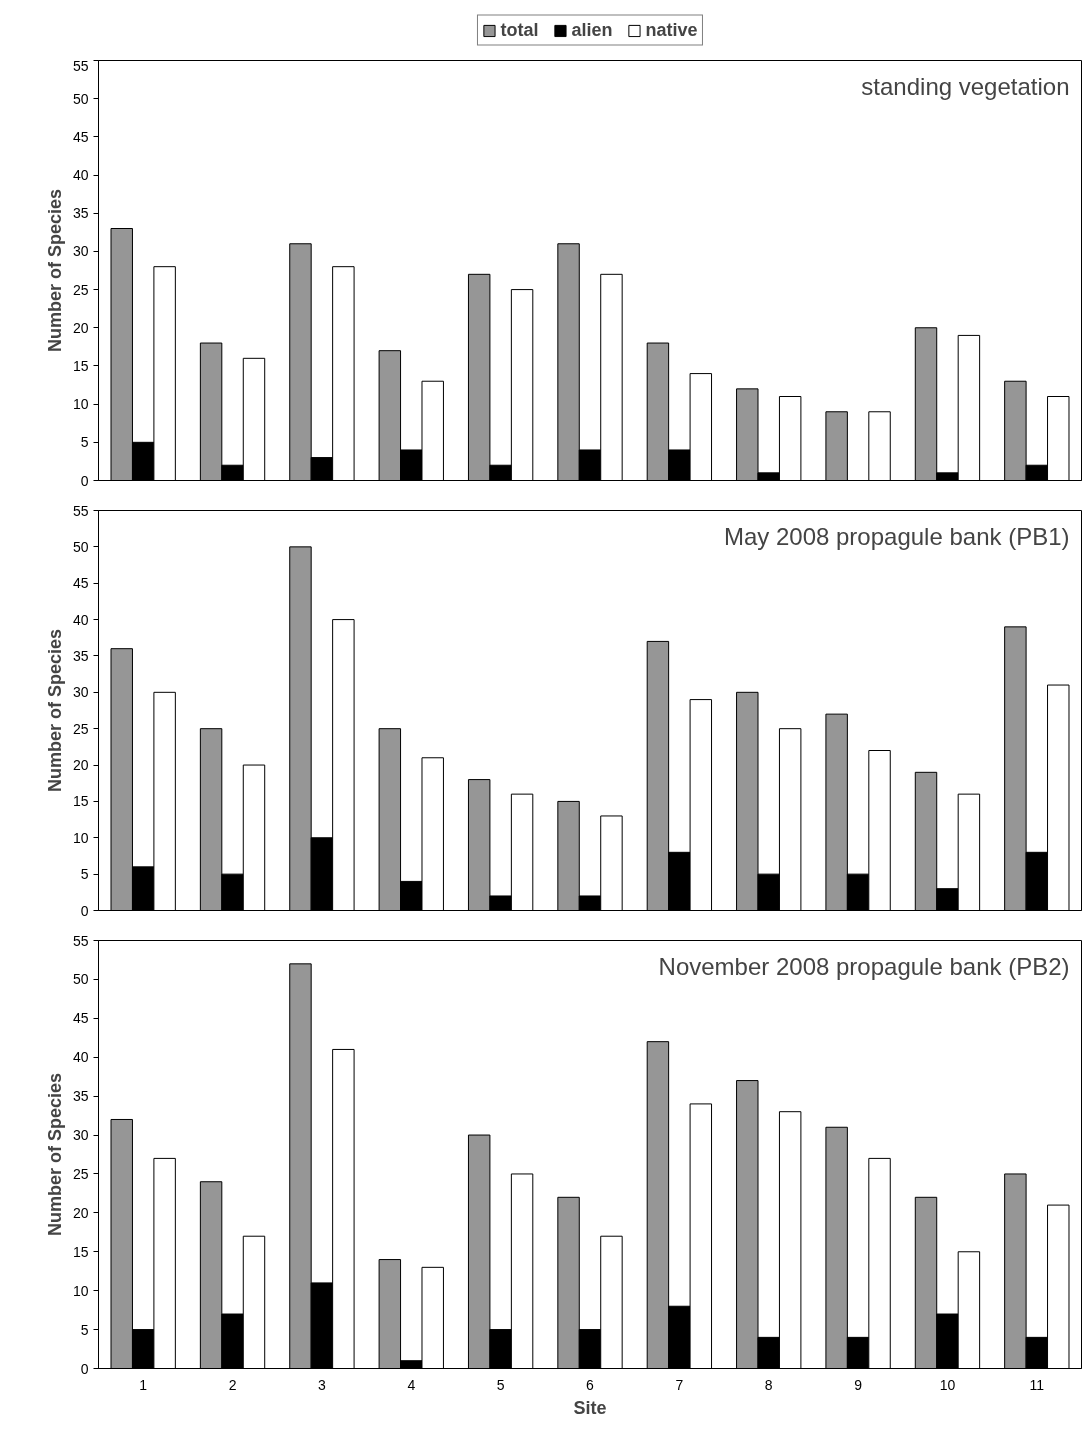 Image resolution: width=1089 pixels, height=1436 pixels. What do you see at coordinates (679, 1384) in the screenshot?
I see `x-tick-label: 7` at bounding box center [679, 1384].